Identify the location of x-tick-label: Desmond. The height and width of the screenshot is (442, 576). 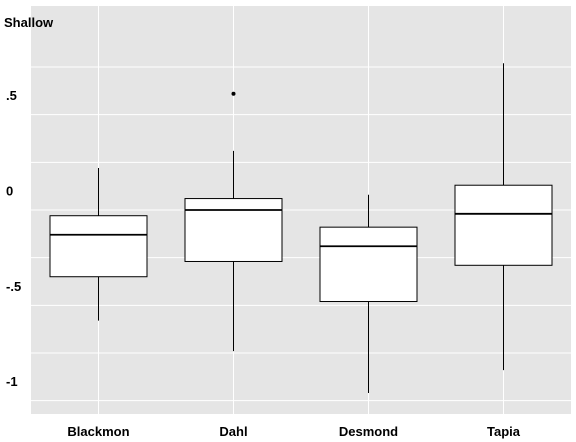
(368, 431).